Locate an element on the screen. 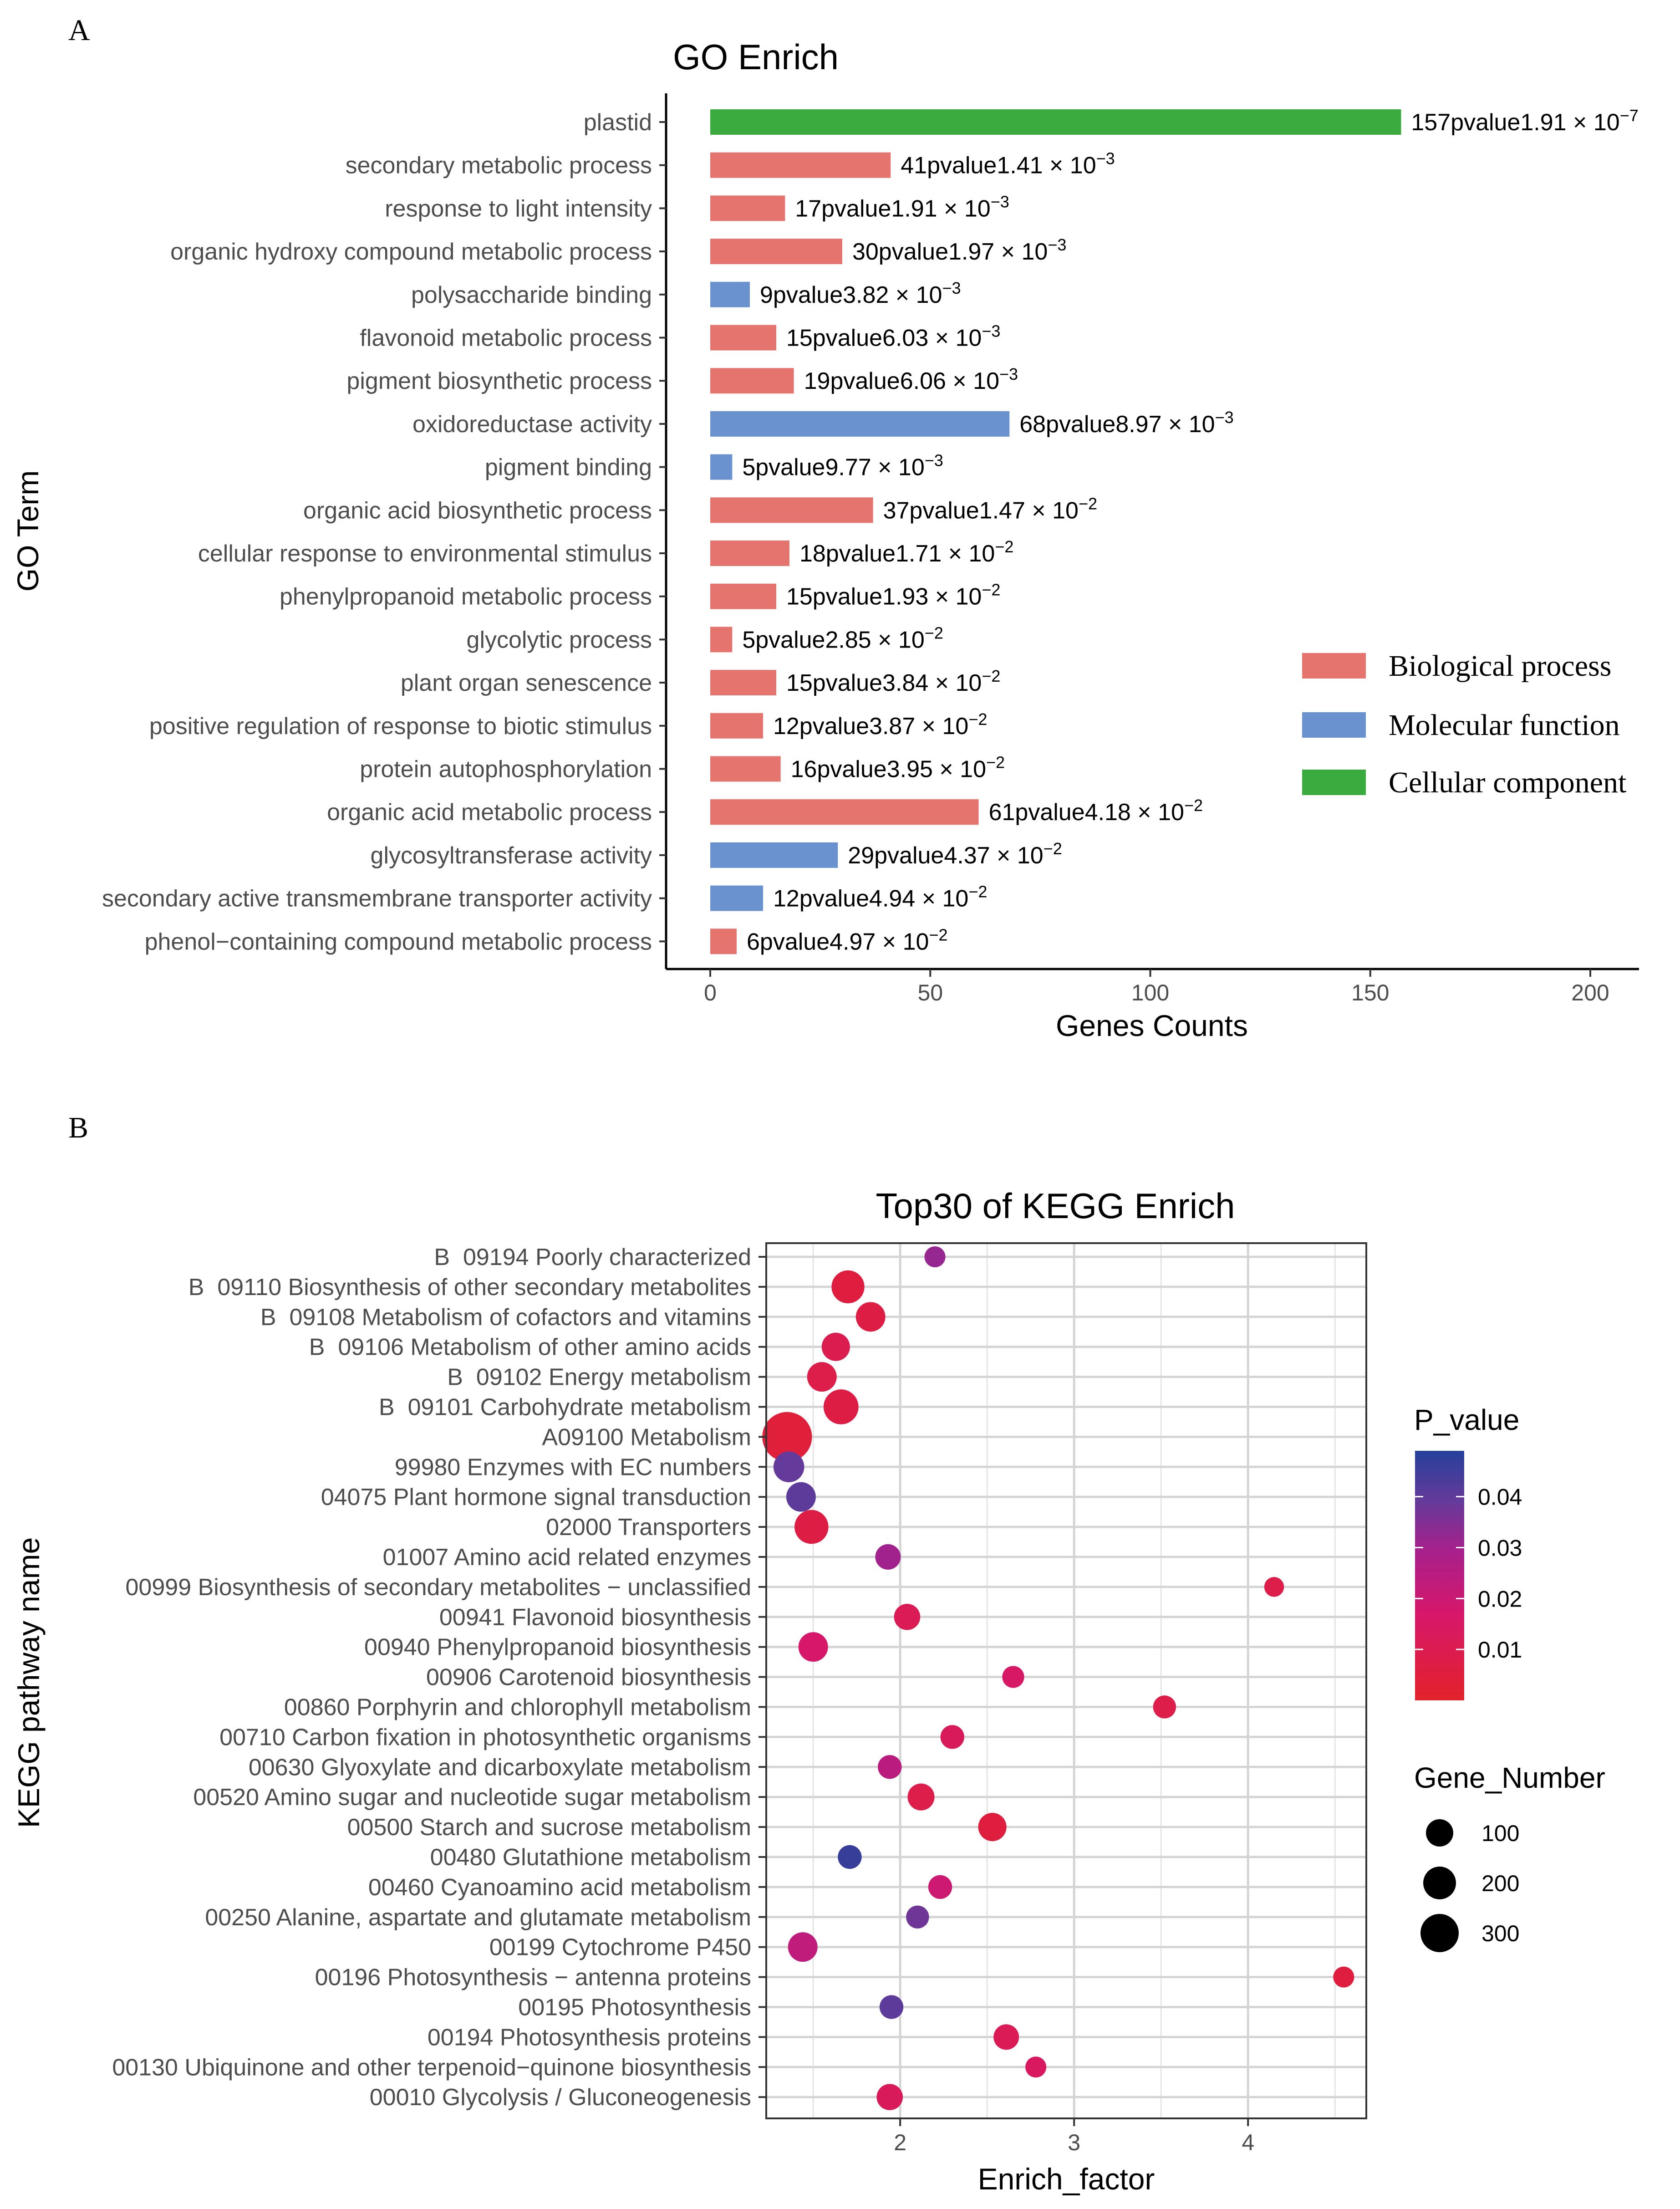 This screenshot has width=1680, height=2209. kegg-point-00860-porphyrin-and-chlorophyll-metabolism is located at coordinates (1164, 1707).